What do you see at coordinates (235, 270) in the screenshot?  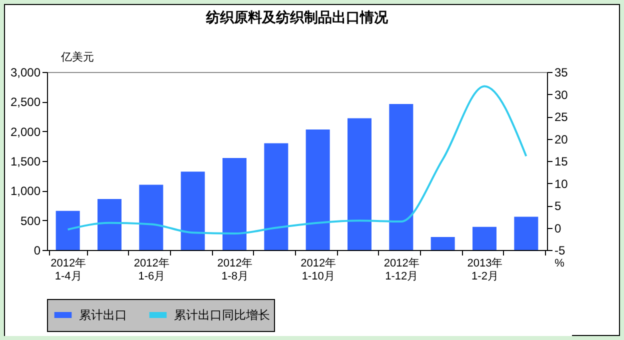 I see `x-tick-label: 2012年 1-8月` at bounding box center [235, 270].